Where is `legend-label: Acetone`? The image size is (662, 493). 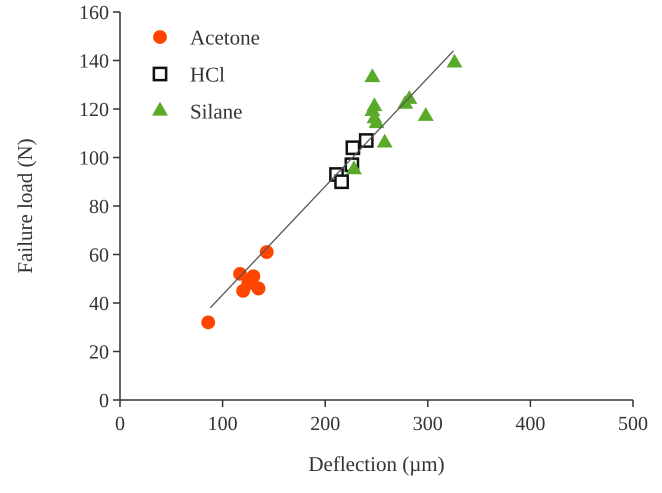
legend-label: Acetone is located at coordinates (225, 37).